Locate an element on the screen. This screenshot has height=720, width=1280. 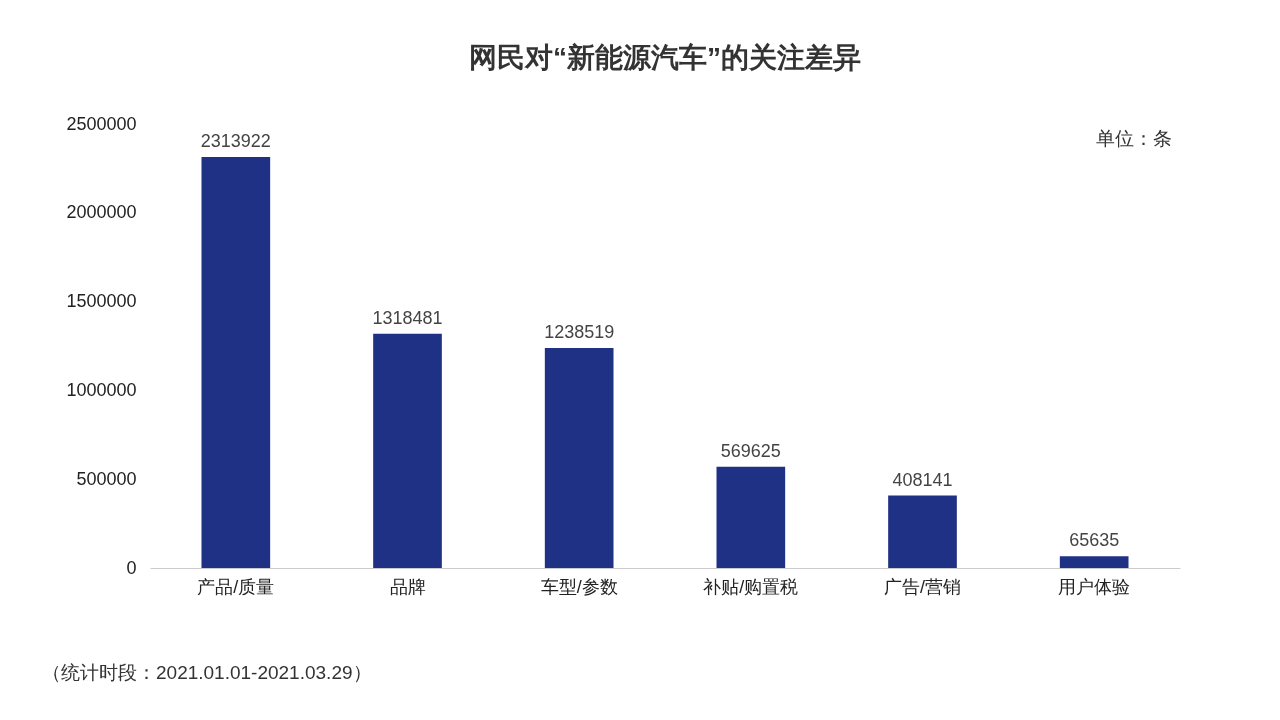
y-tick-label: 500000 is located at coordinates (106, 478).